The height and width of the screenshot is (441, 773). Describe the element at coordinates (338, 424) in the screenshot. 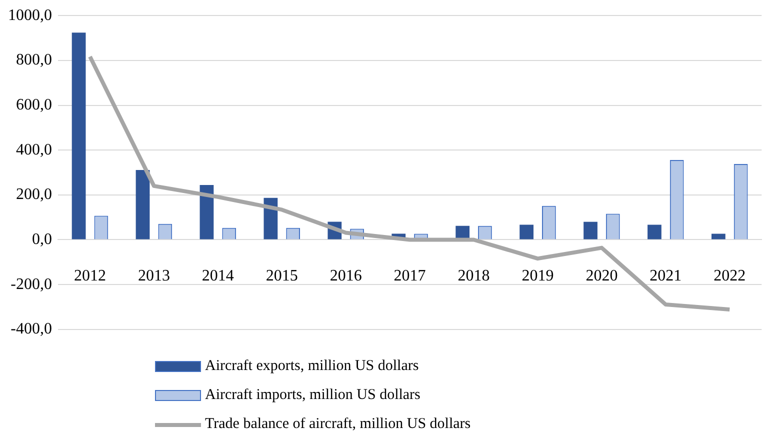

I see `legend-label: Trade balance of aircraft, million US dollars` at that location.